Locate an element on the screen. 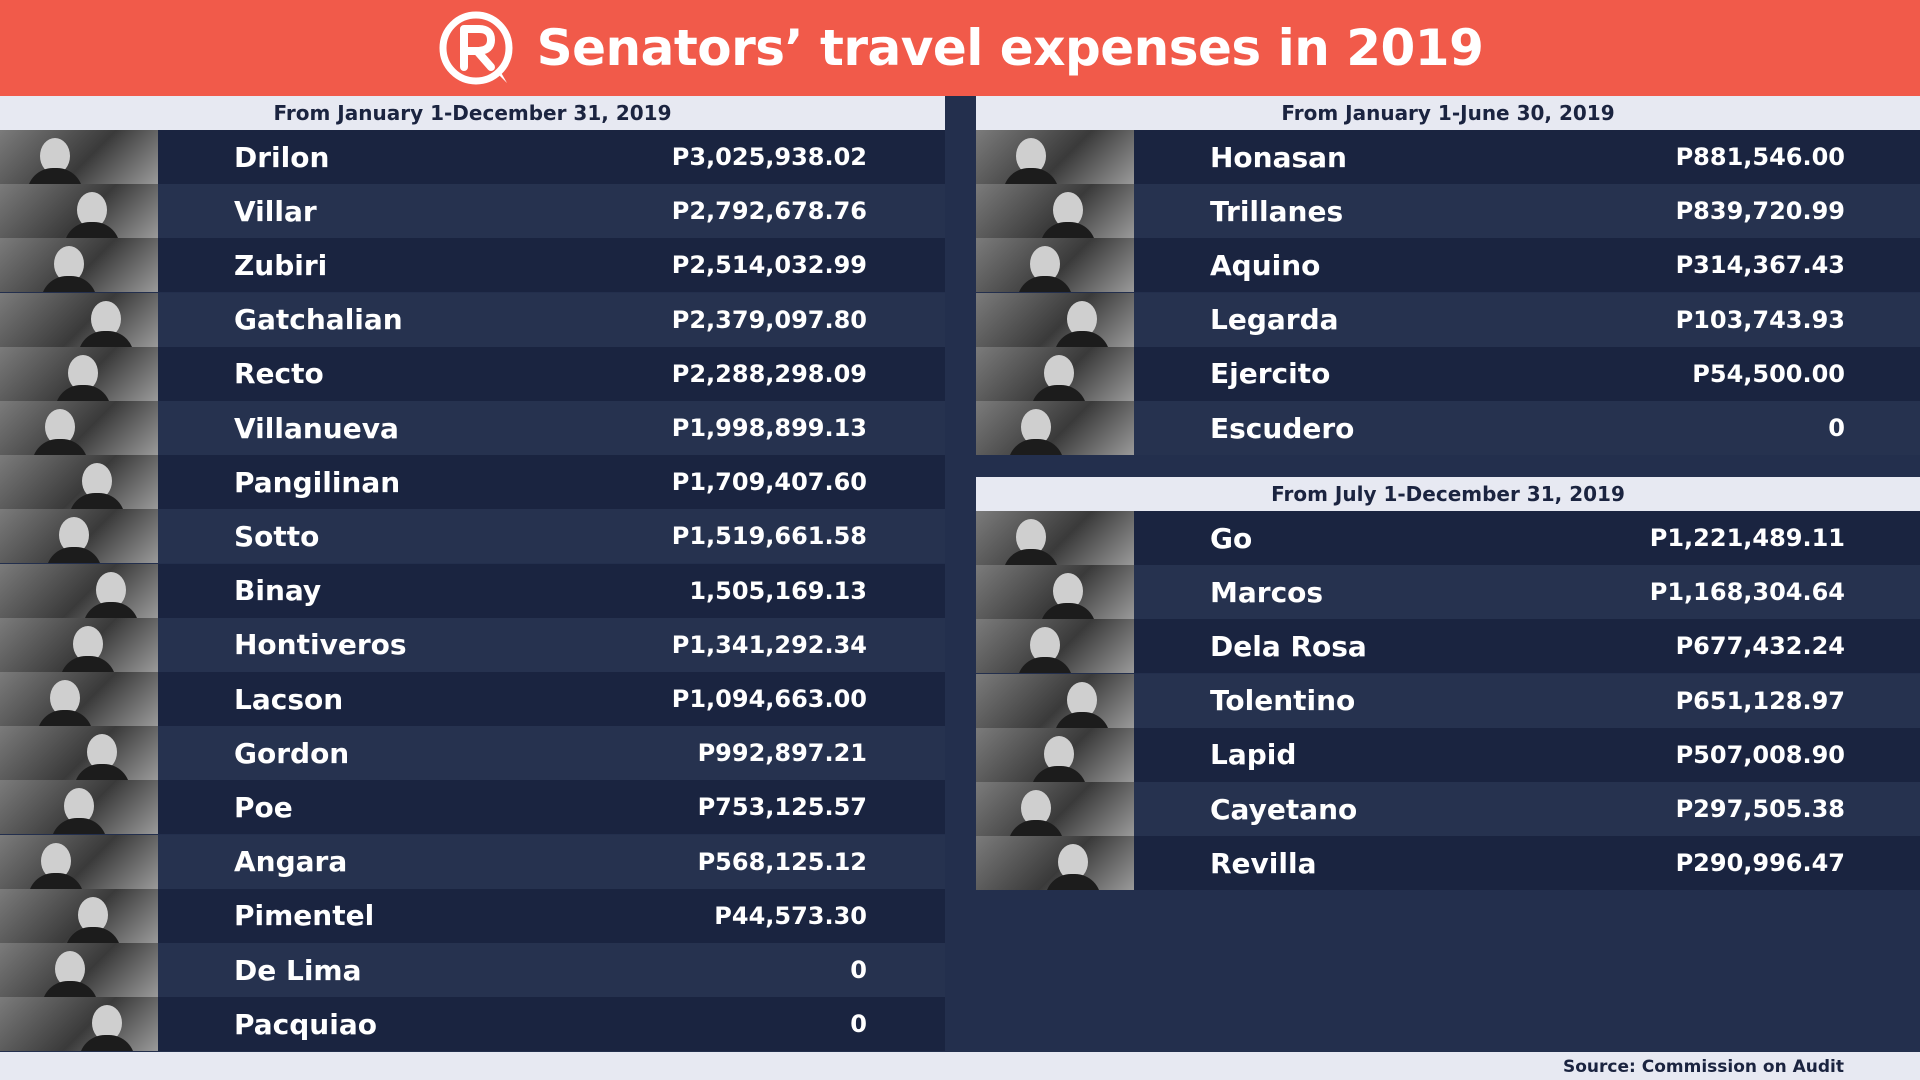 The image size is (1920, 1080). table-row: Tolentino P651,128.97 is located at coordinates (1448, 700).